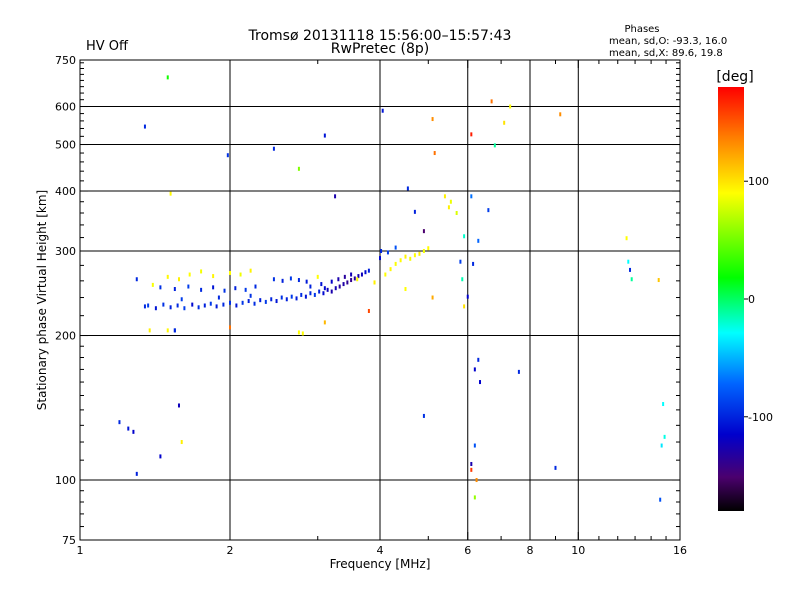  I want to click on colorbar-label: [deg], so click(734, 77).